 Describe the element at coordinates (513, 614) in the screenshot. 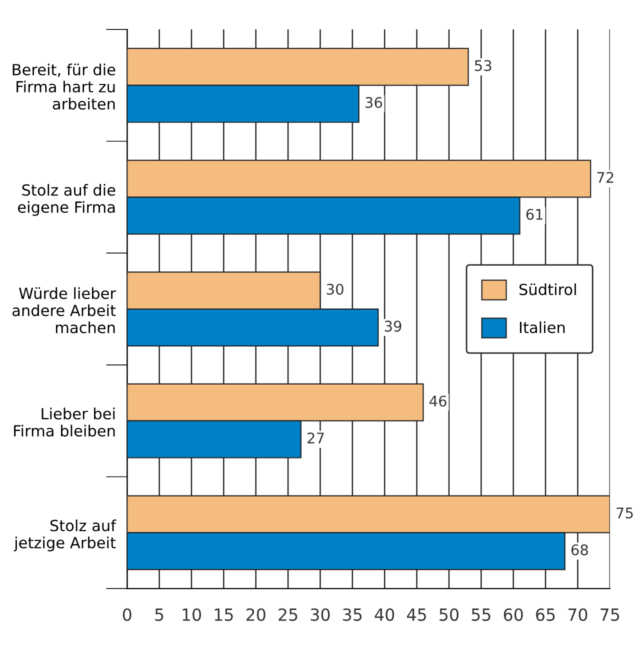

I see `x-tick-label: 60` at that location.